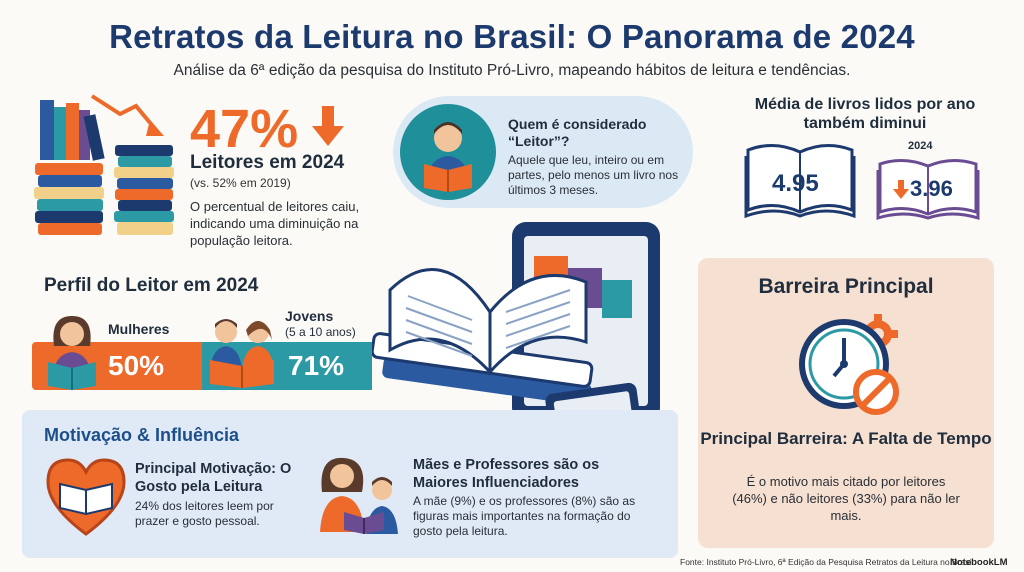  I want to click on readers-comparison: (vs. 52% em 2019), so click(240, 183).